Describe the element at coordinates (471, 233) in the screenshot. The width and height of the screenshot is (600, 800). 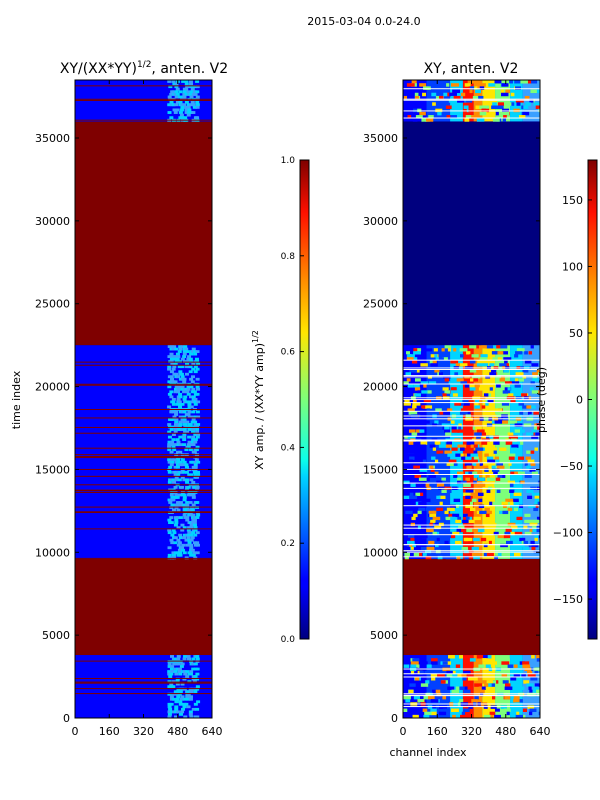
I see `heatmap-band-low` at that location.